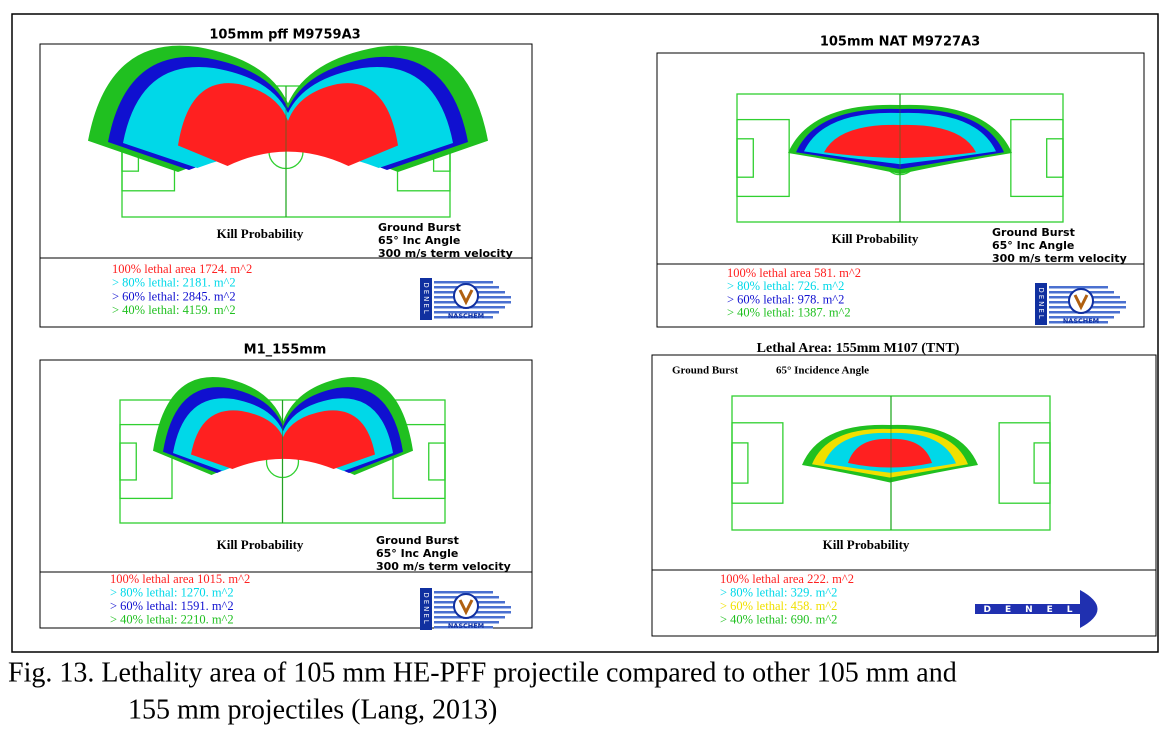  Describe the element at coordinates (312, 709) in the screenshot. I see `caption-line: 155 mm projectiles (Lang, 2013)` at that location.